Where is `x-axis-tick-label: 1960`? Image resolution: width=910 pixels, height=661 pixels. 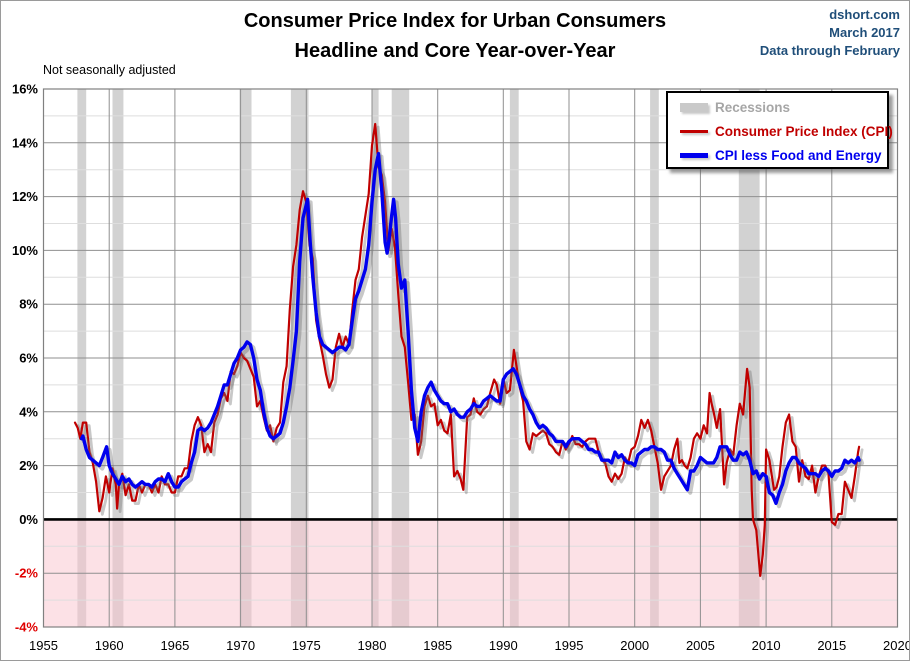 x-axis-tick-label: 1960 is located at coordinates (109, 645).